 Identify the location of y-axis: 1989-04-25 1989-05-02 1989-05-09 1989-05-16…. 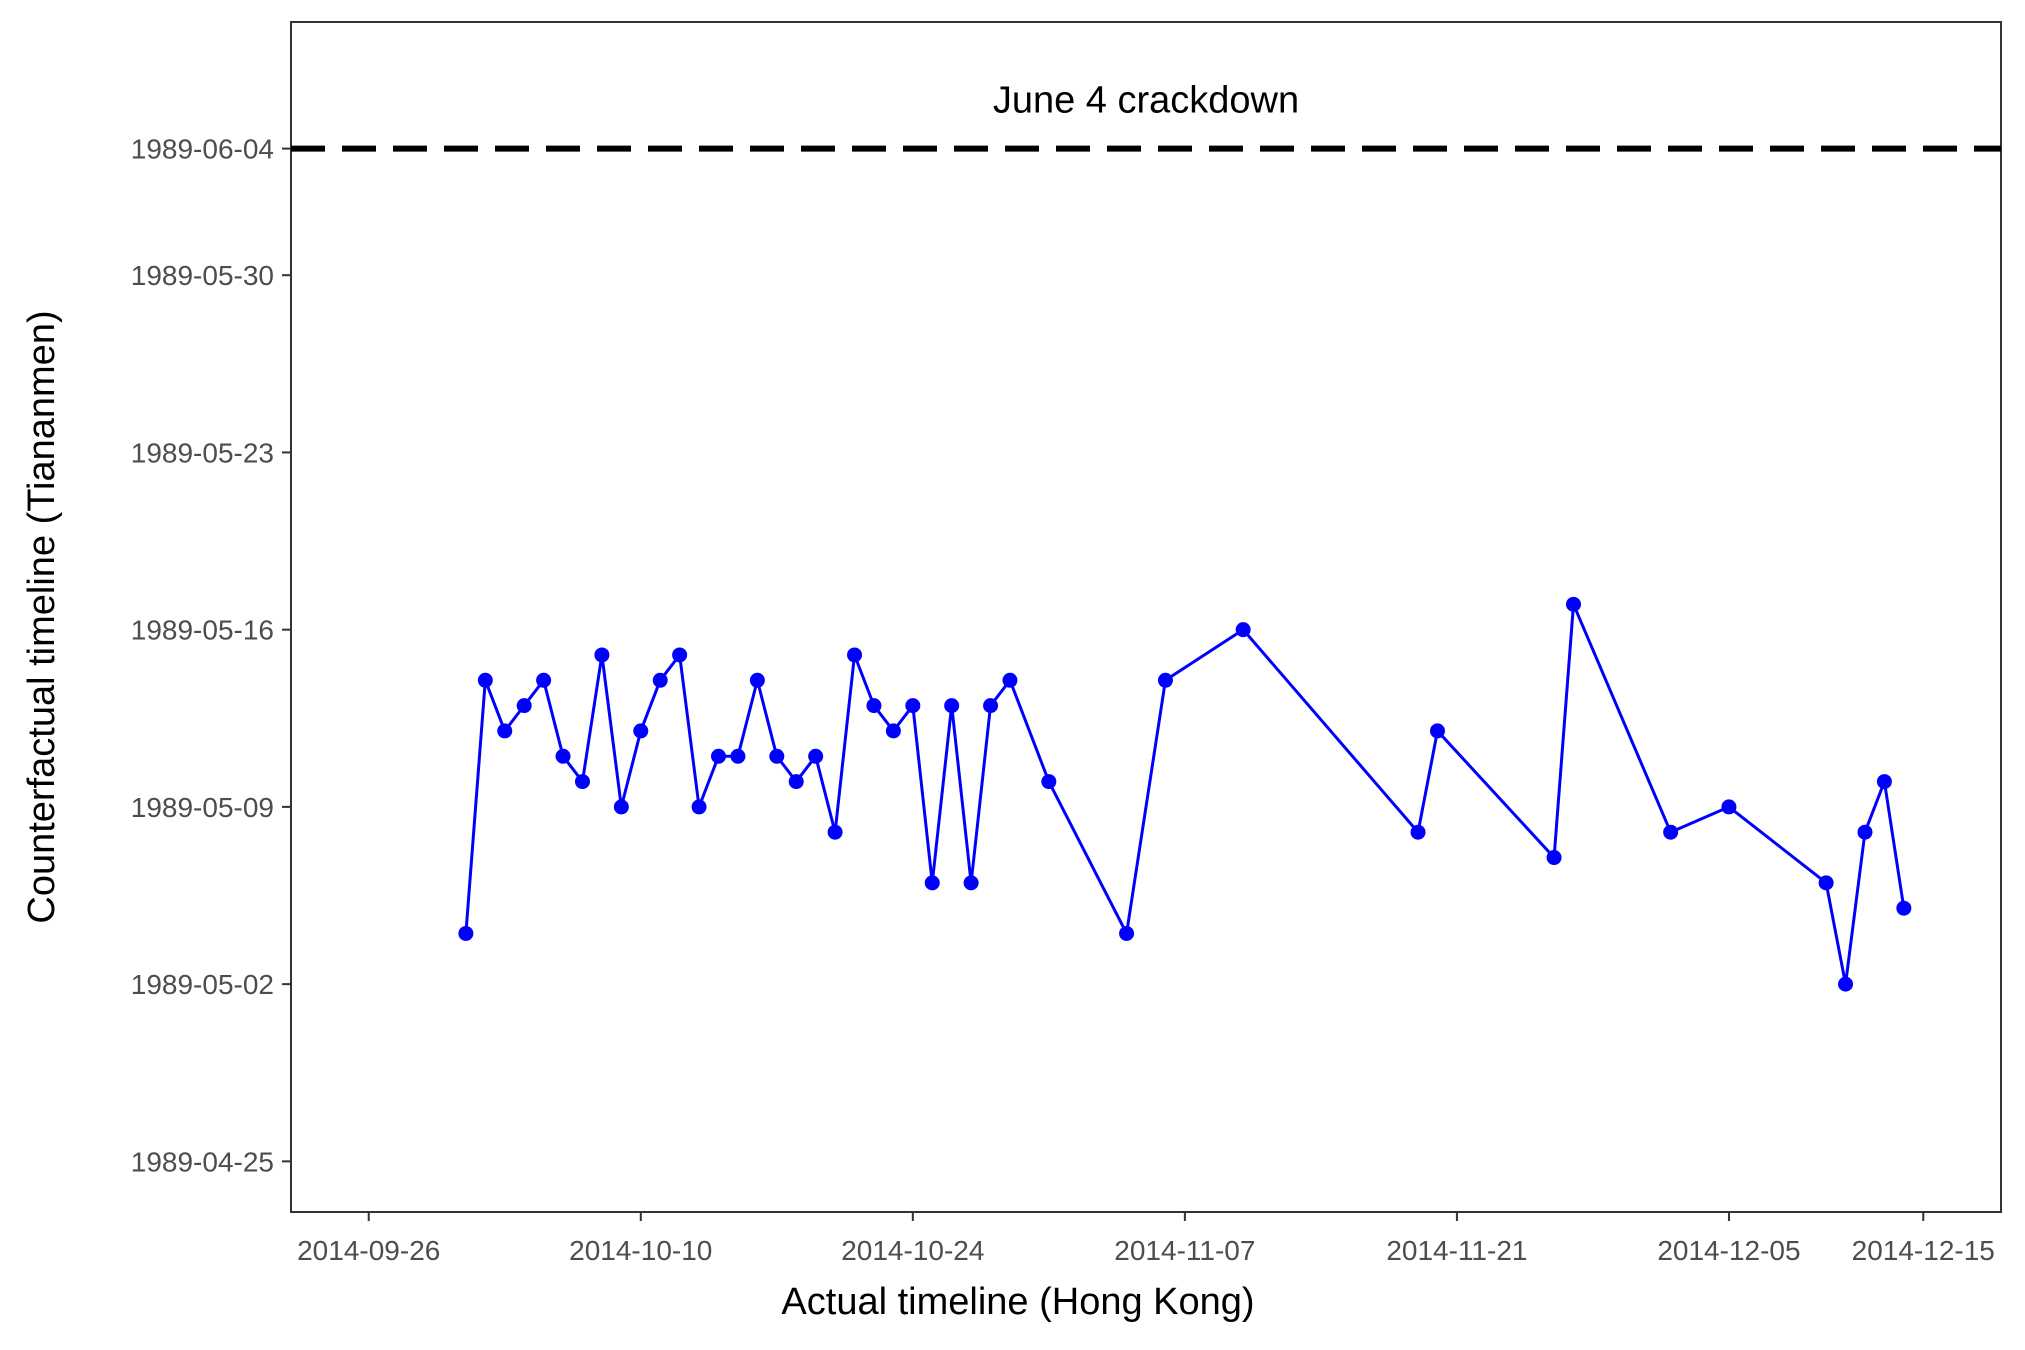
(211, 655).